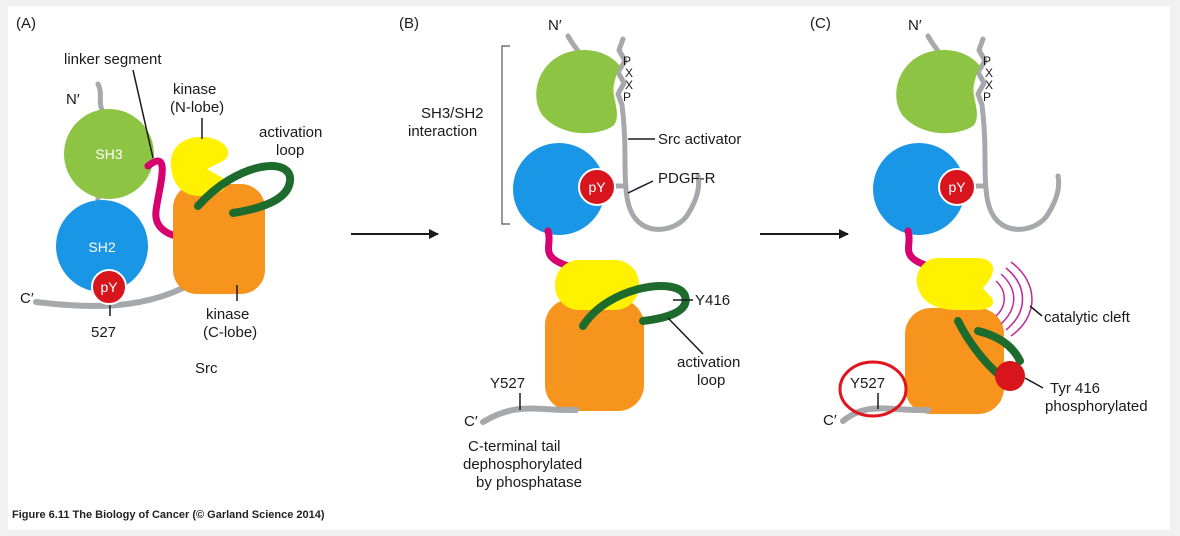  What do you see at coordinates (100, 97) in the screenshot?
I see `n-terminus-chain` at bounding box center [100, 97].